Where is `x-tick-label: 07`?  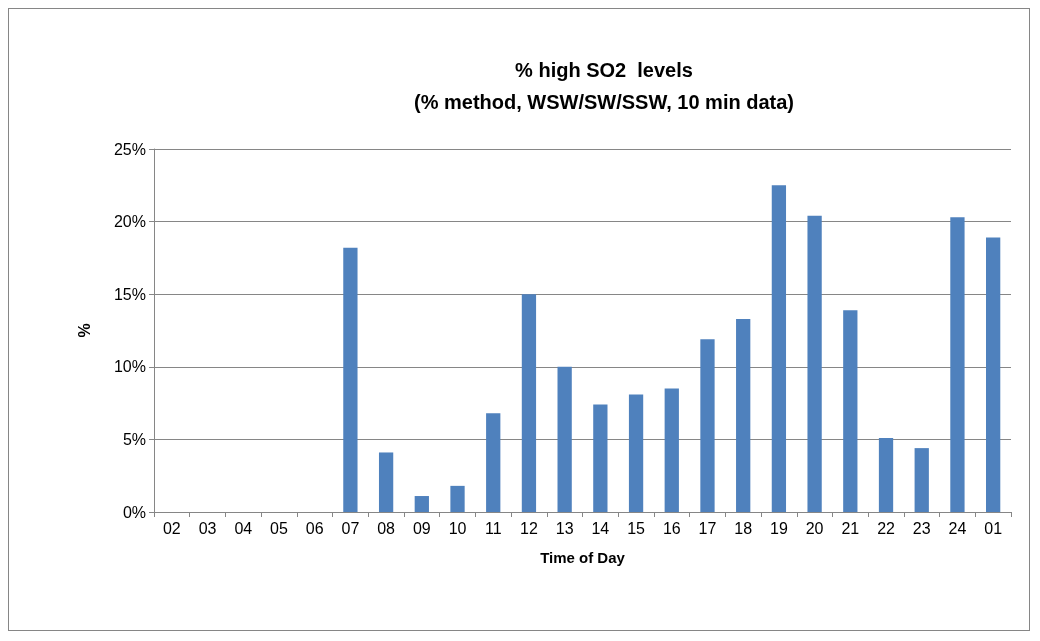
x-tick-label: 07 is located at coordinates (350, 528).